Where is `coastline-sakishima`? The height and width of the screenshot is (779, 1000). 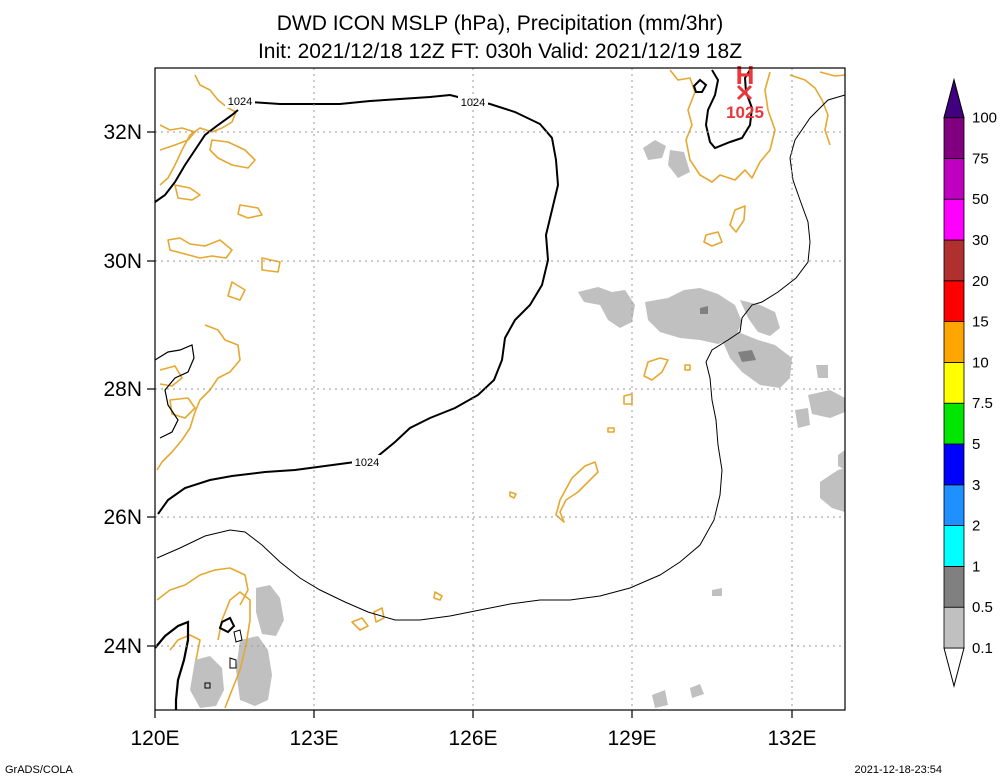 coastline-sakishima is located at coordinates (360, 624).